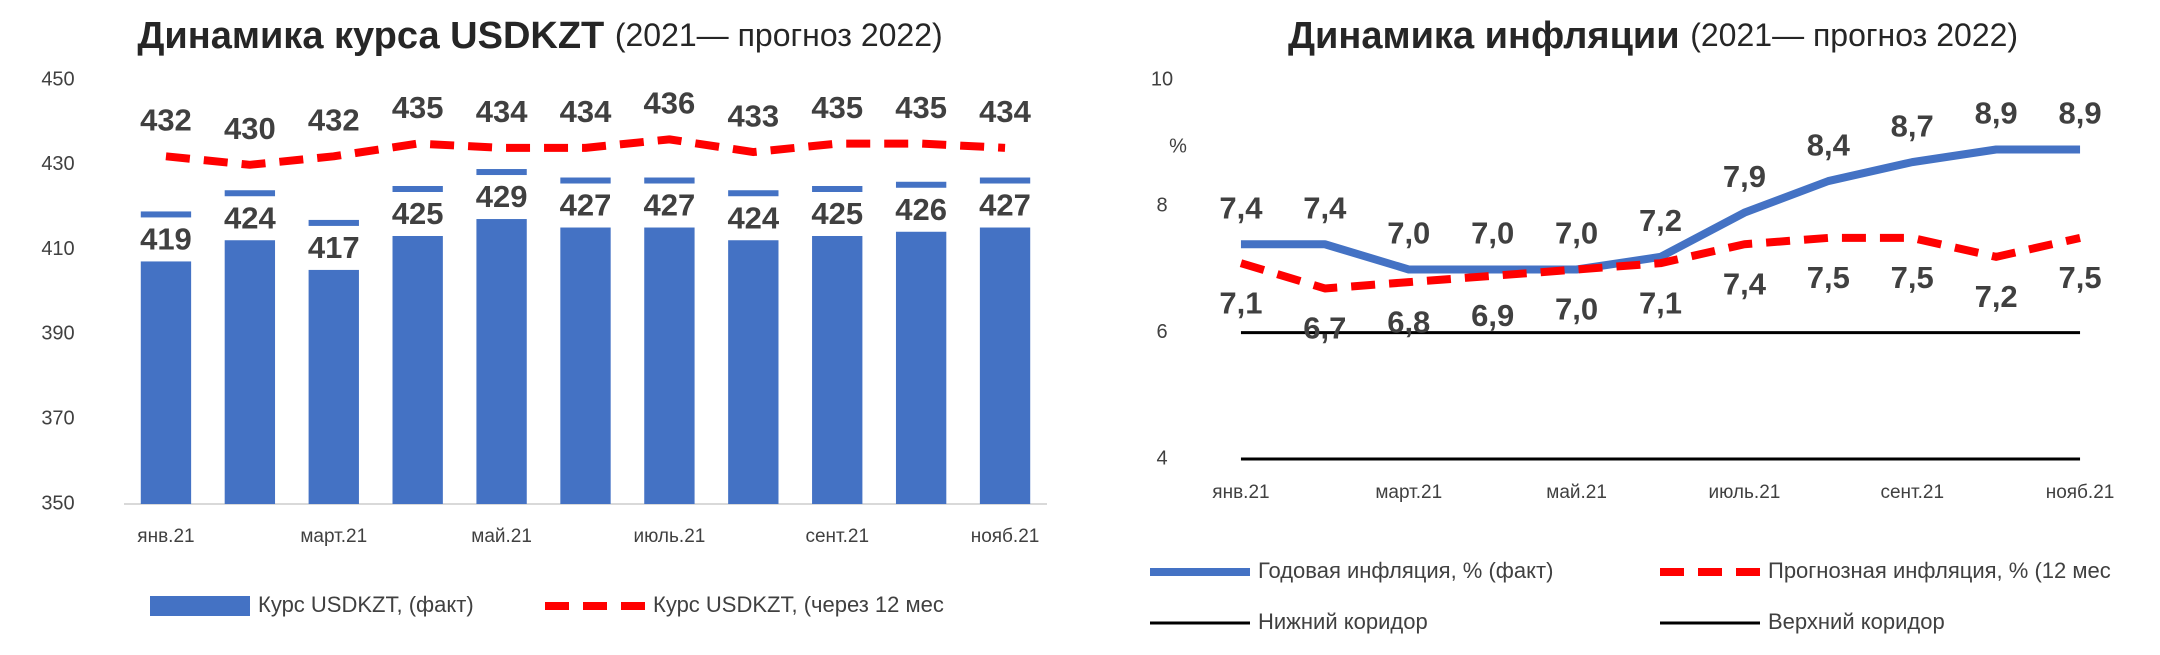  Describe the element at coordinates (670, 103) in the screenshot. I see `data-label: 436` at that location.